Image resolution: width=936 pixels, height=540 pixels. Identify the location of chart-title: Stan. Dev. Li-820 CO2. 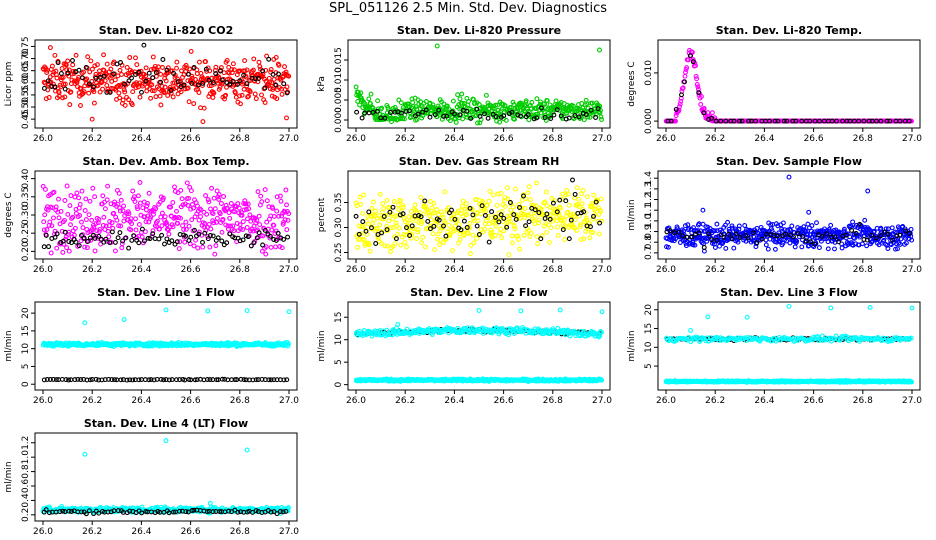
(166, 30).